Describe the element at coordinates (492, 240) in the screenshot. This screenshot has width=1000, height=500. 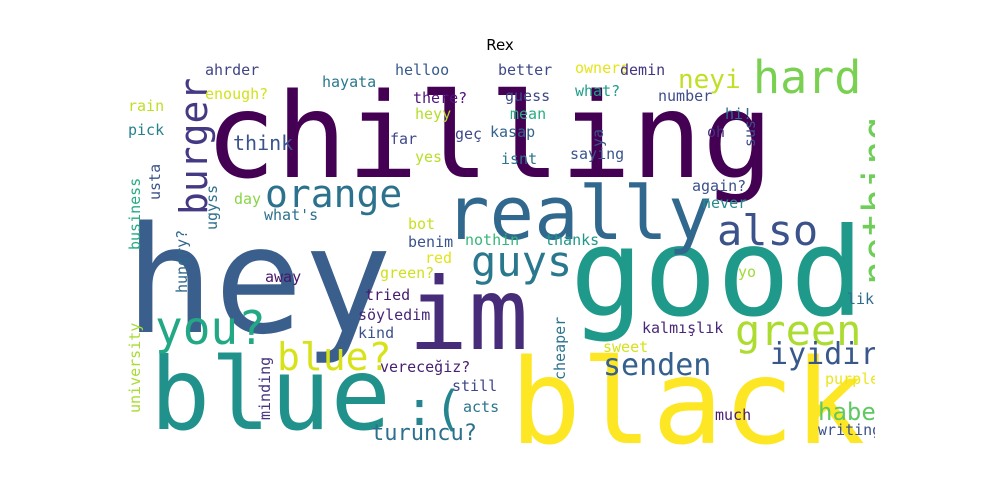
I see `word-nothin: nothin` at that location.